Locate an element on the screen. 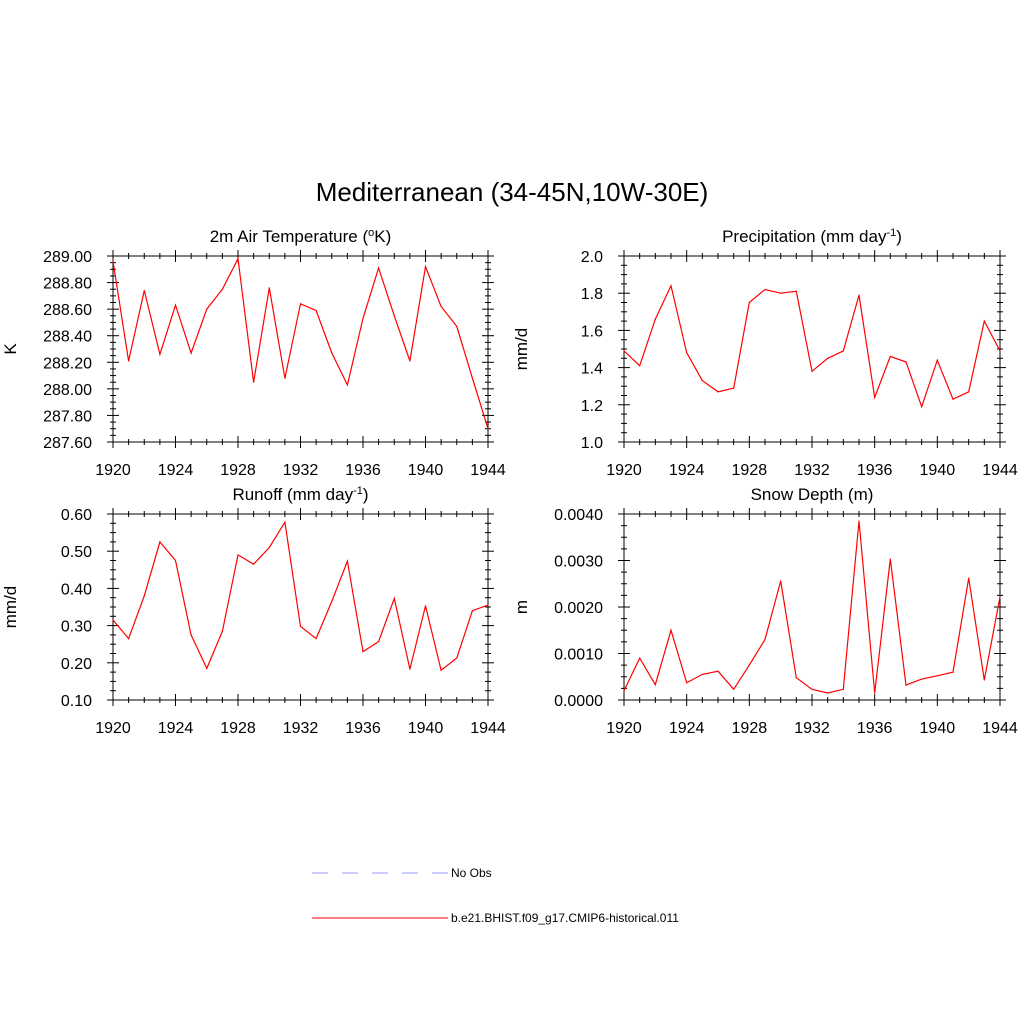  x-tick-label: 1940 is located at coordinates (938, 470).